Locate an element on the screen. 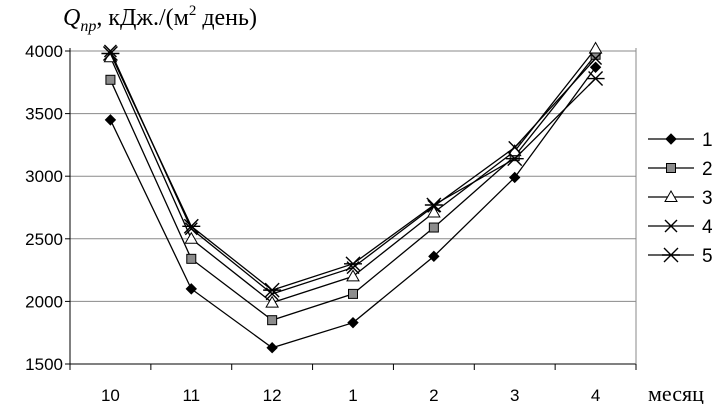 The height and width of the screenshot is (404, 723). y-axis-label-subscript: пр is located at coordinates (88, 26).